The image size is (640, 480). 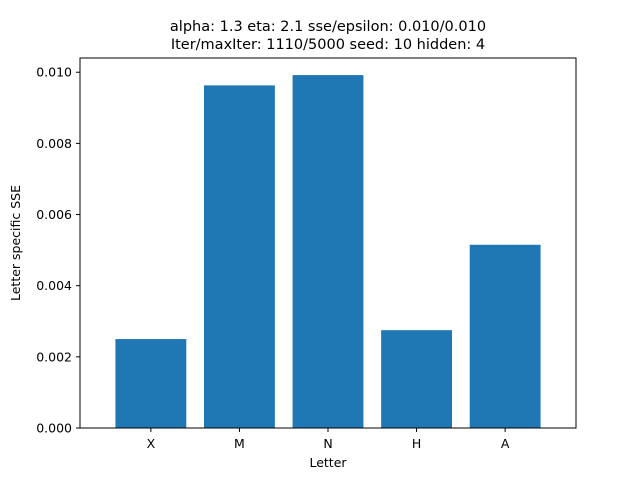 What do you see at coordinates (328, 462) in the screenshot?
I see `x-axis-label: Letter` at bounding box center [328, 462].